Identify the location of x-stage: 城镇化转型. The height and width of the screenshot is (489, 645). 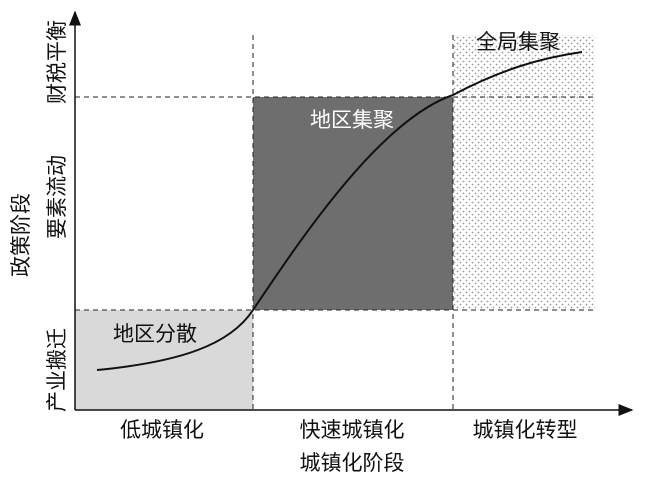
(525, 430).